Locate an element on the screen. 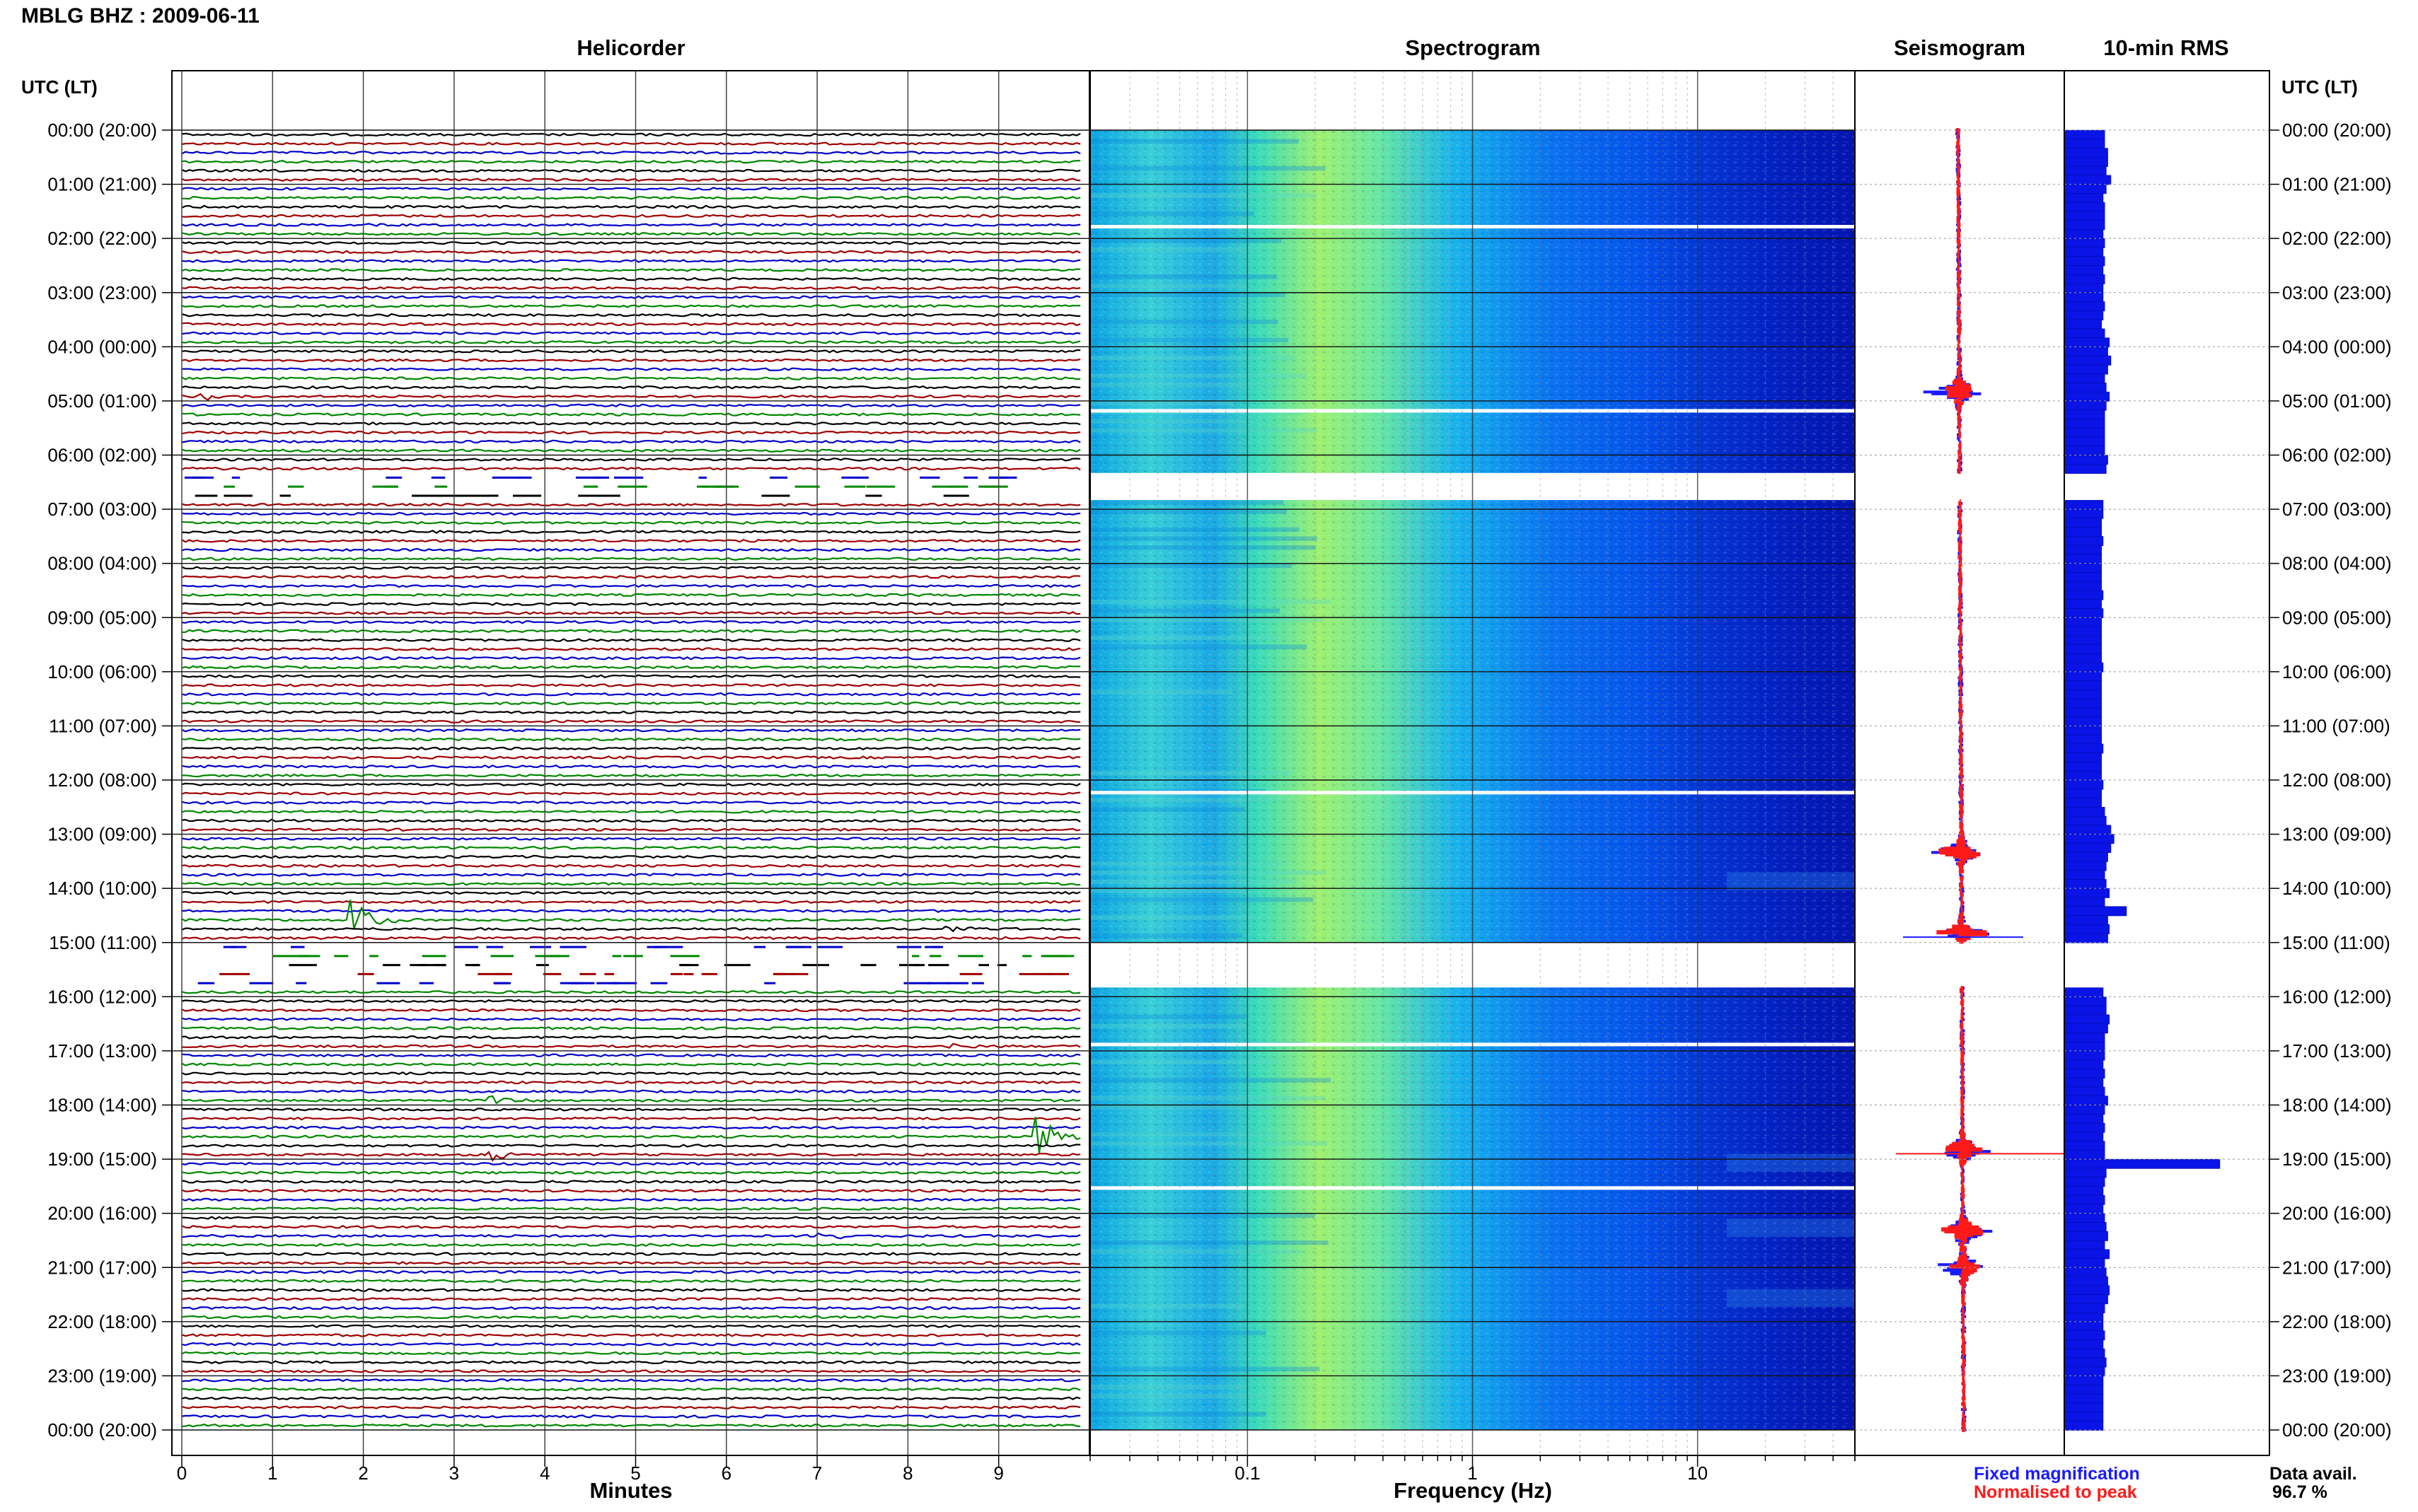 The image size is (2418, 1512). helicorder-title: Helicorder is located at coordinates (631, 47).